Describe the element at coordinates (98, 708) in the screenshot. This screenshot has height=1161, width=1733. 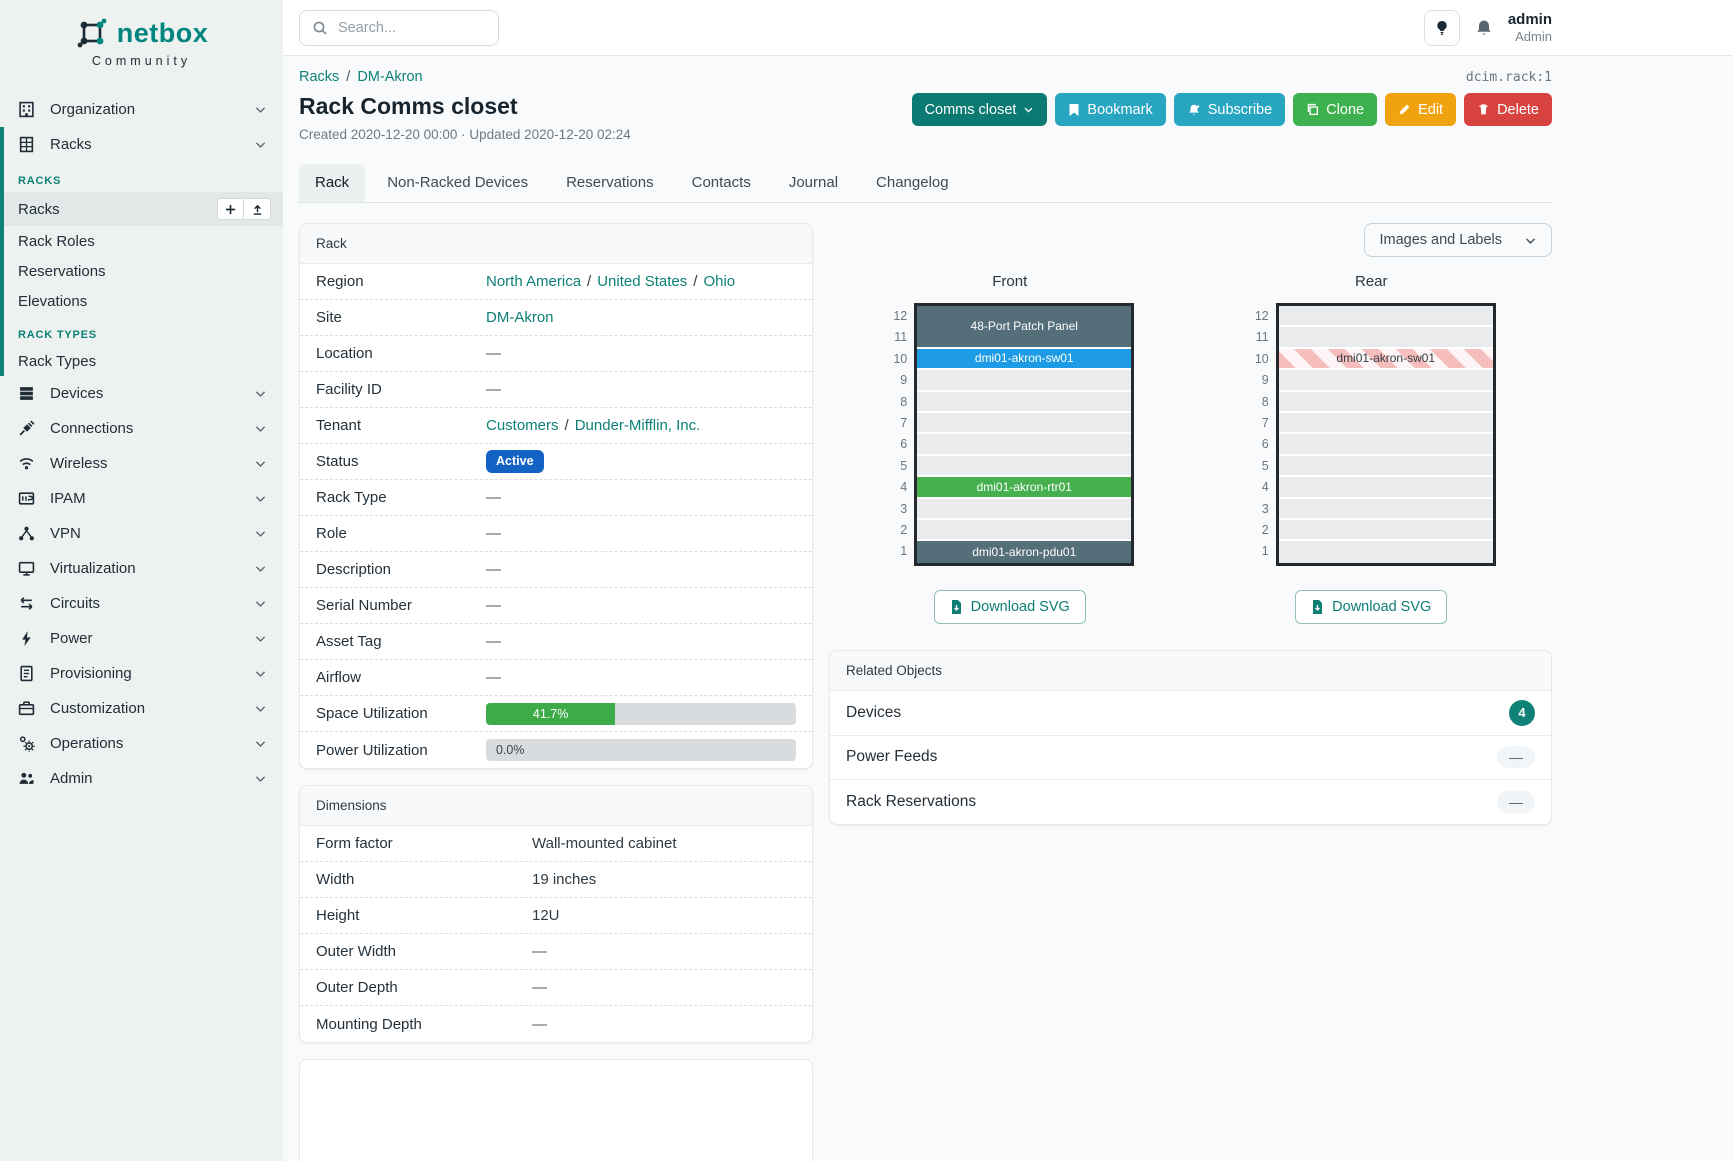
I see `sidebar-item-label: Customization` at that location.